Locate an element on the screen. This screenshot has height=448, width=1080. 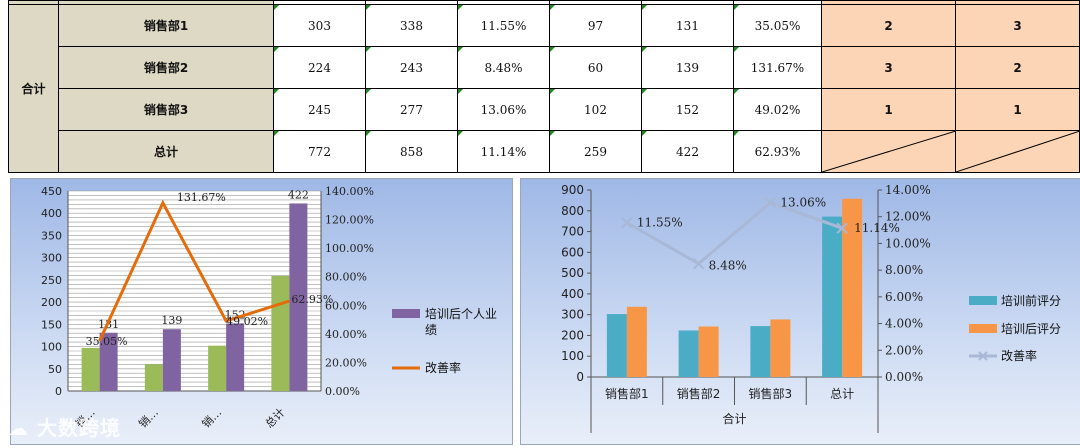
legend-label: 培训后评分 is located at coordinates (1031, 328).